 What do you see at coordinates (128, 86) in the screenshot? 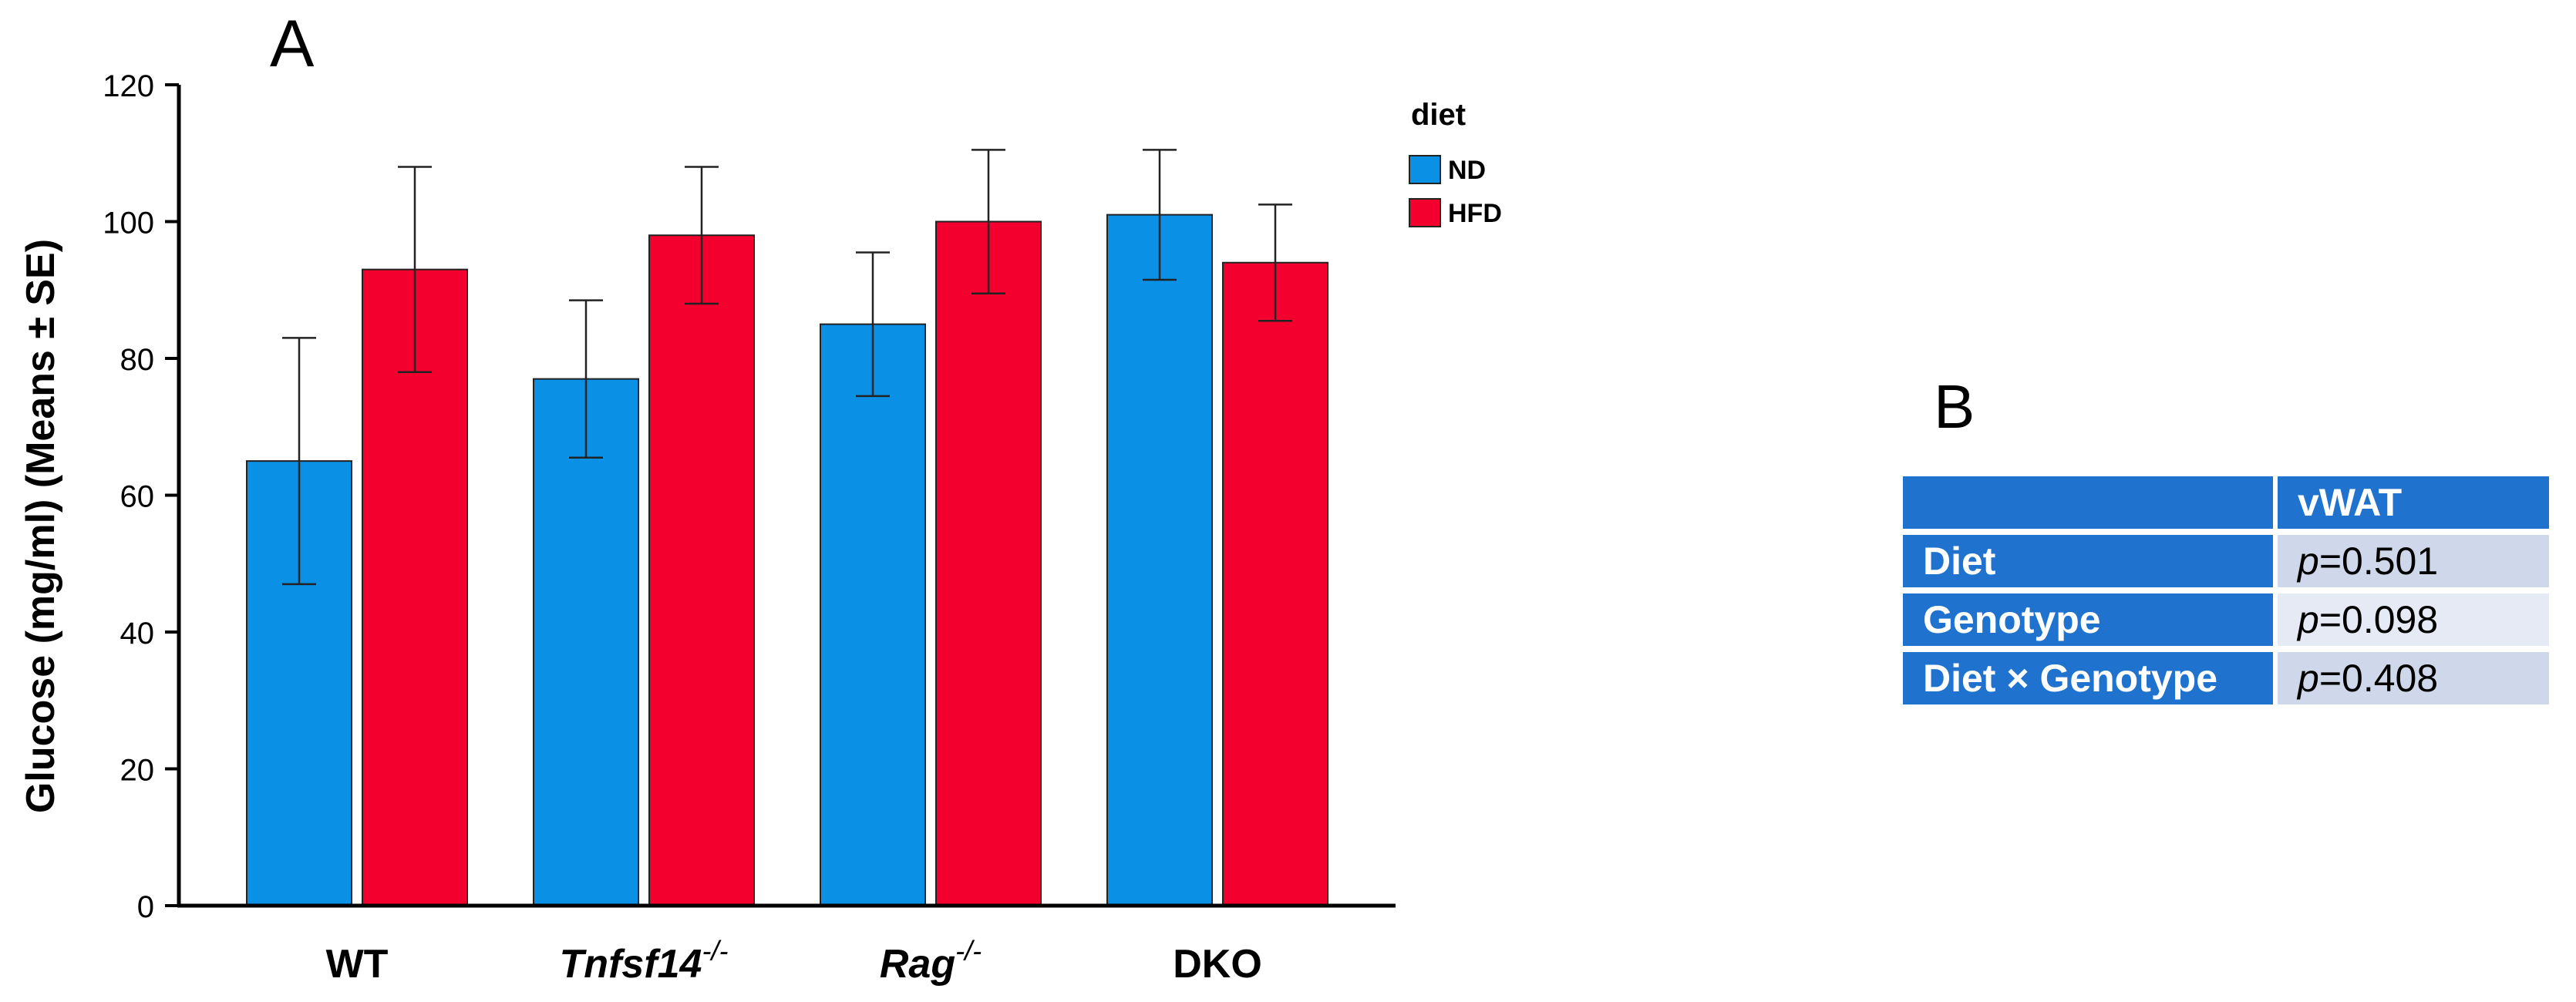
I see `y-tick-label: 120` at bounding box center [128, 86].